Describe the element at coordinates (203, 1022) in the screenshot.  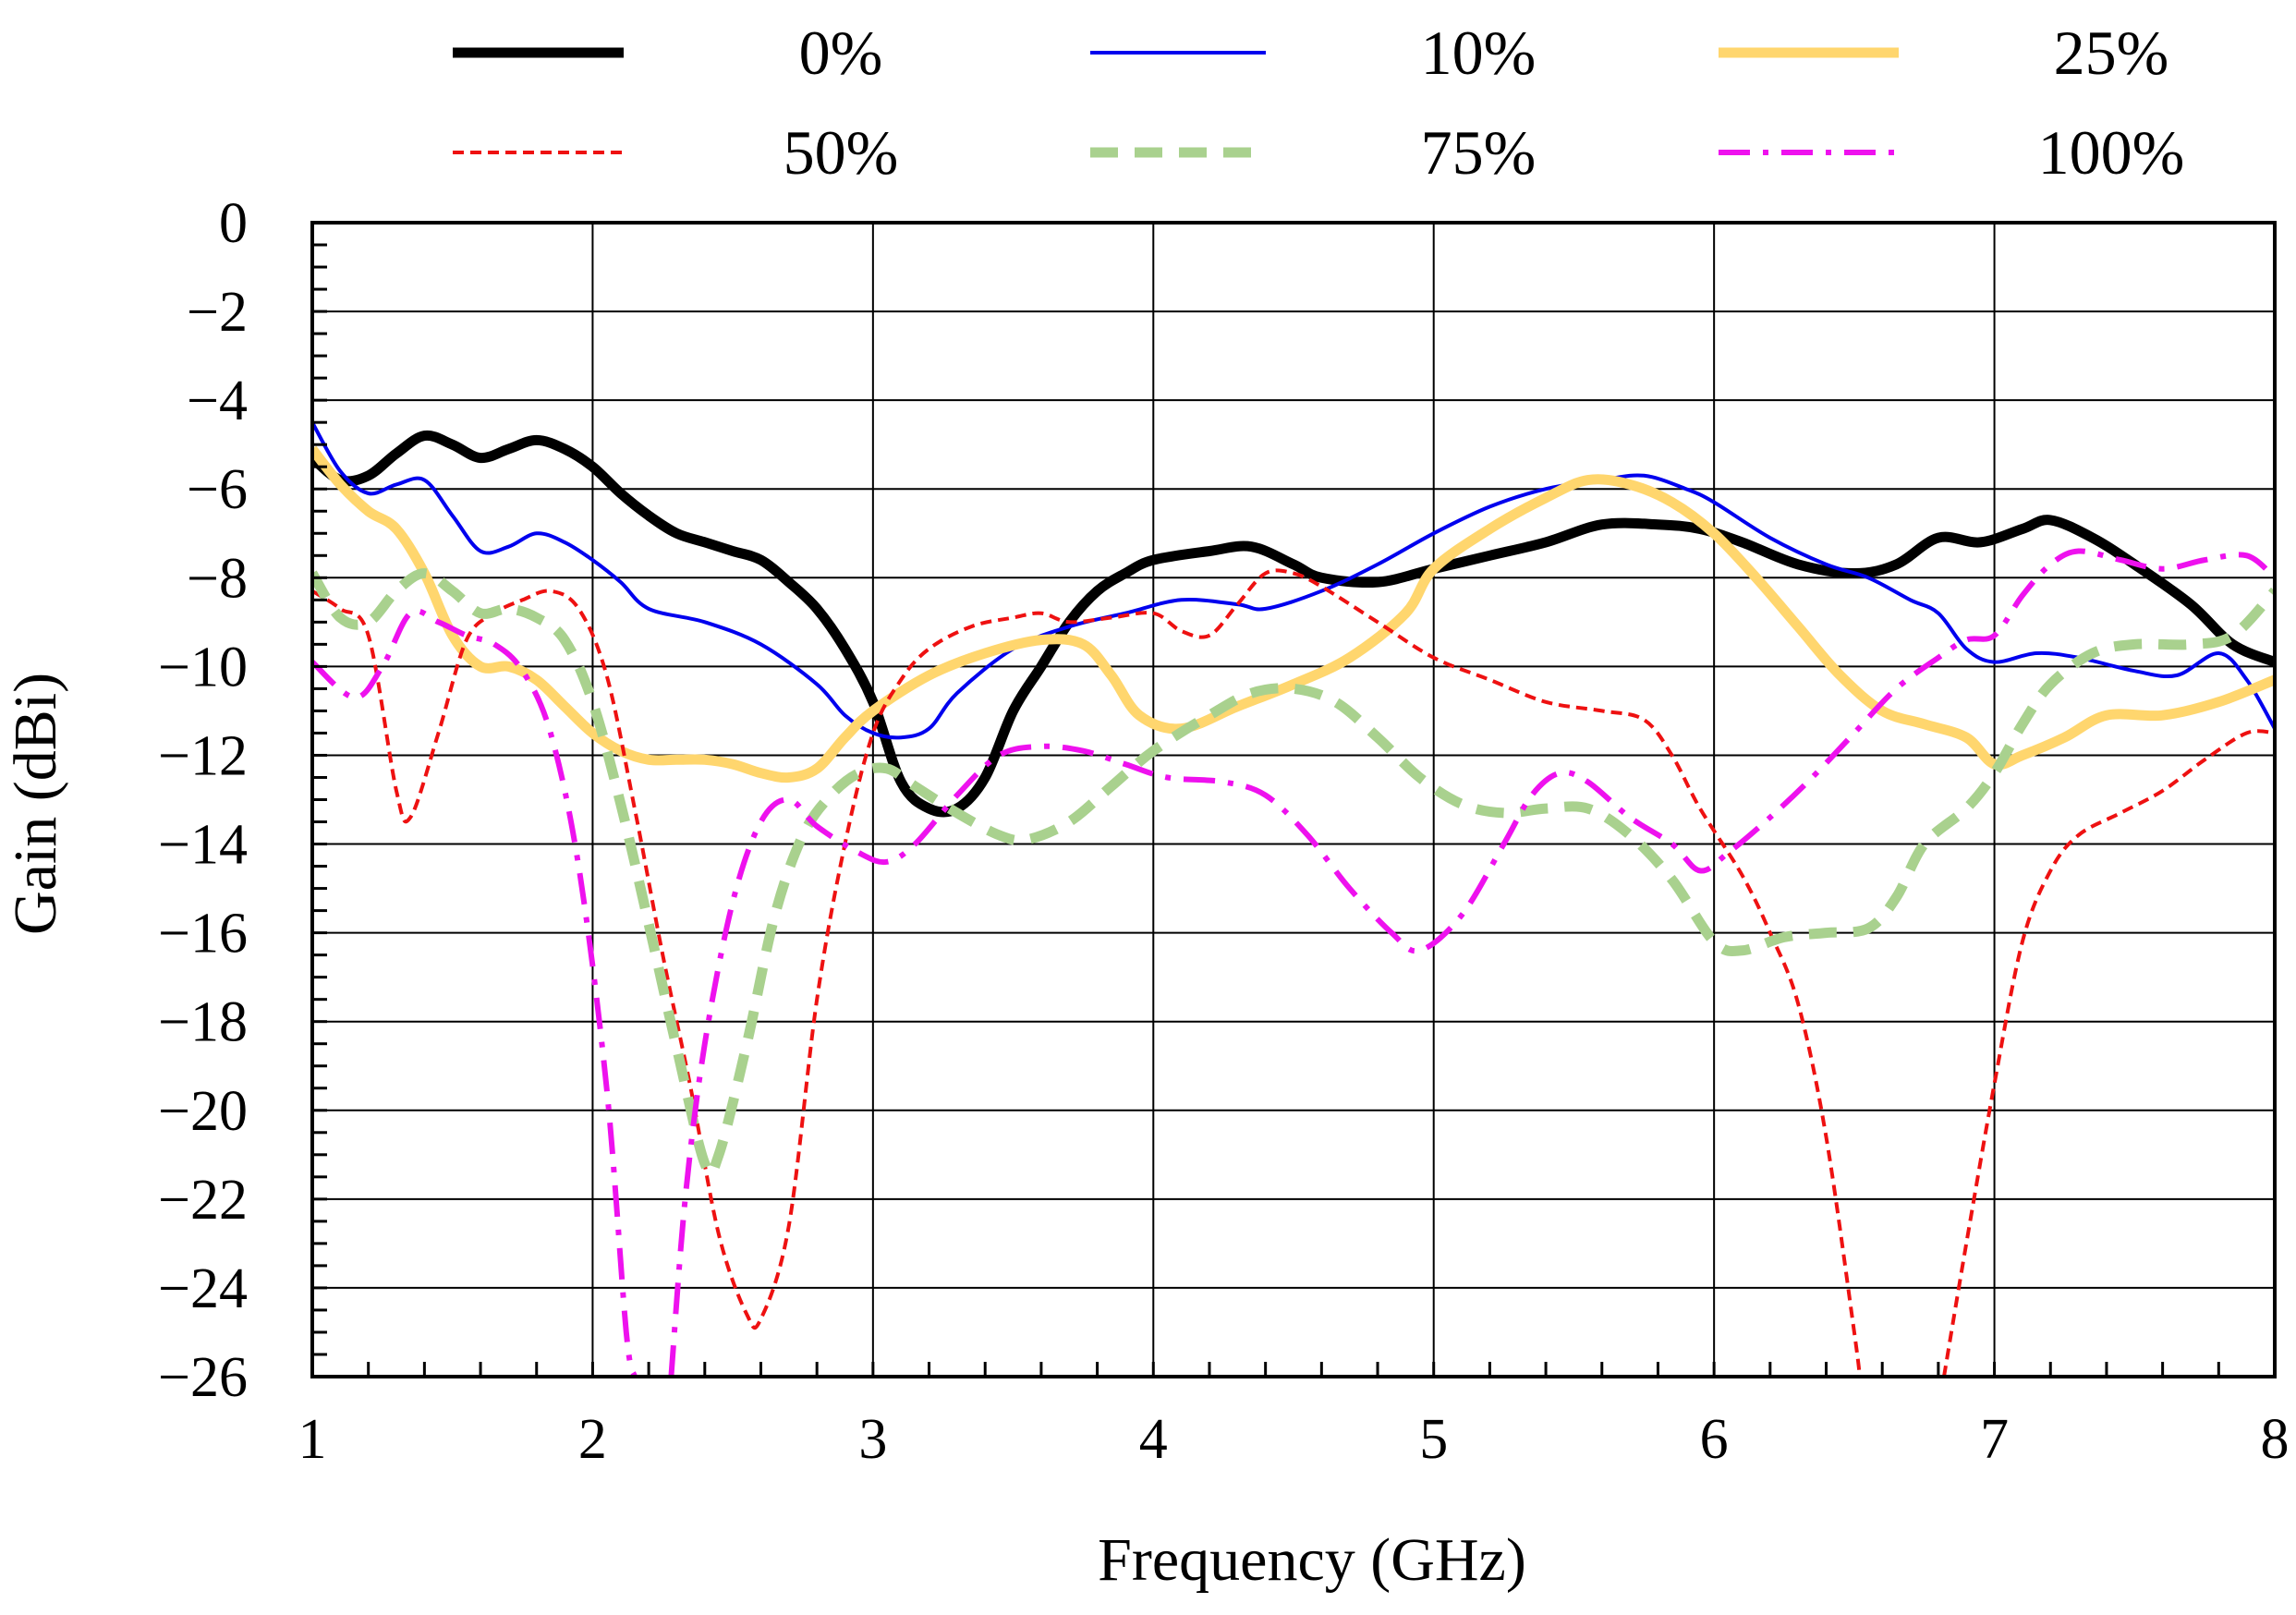
I see `y-tick-label: −18` at that location.